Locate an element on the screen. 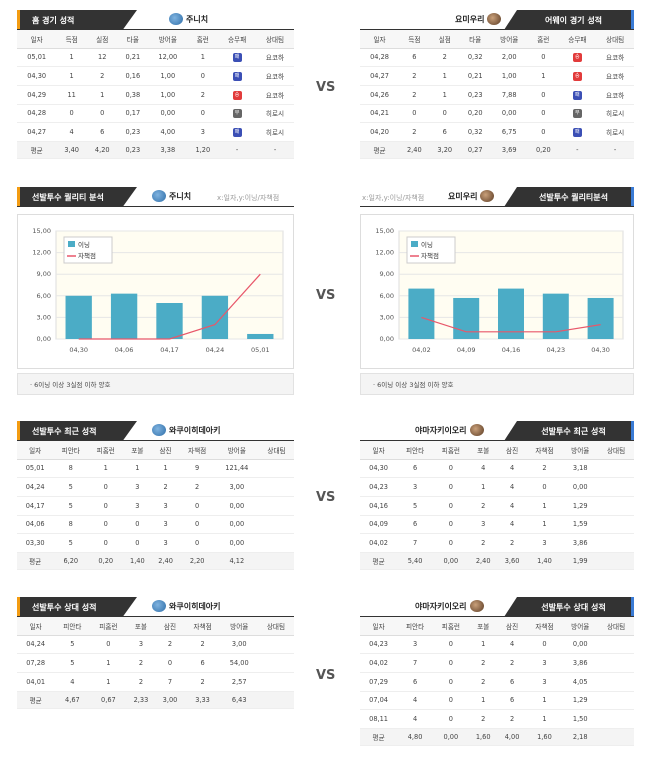  axis-hint: x:일자,y:이닝/자책점 is located at coordinates (248, 198).